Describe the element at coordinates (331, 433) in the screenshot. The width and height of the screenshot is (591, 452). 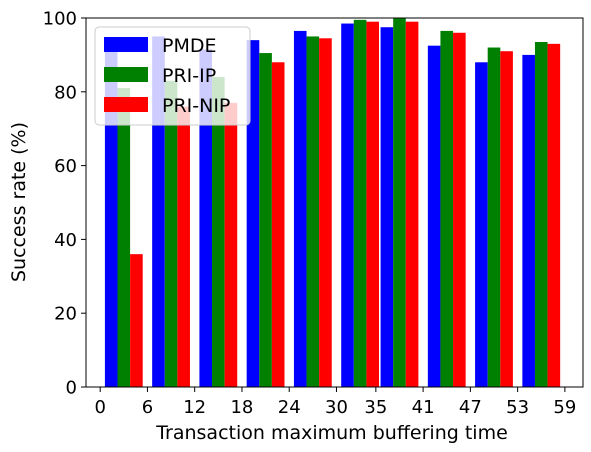
I see `x-axis-label: Transaction maximum buffering time` at that location.